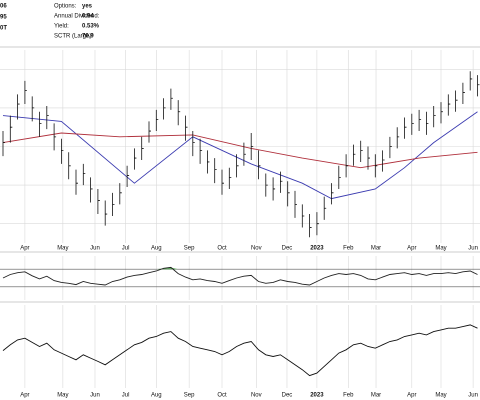 The image size is (480, 400). Describe the element at coordinates (3, 18) in the screenshot. I see `header-clipped: 95` at that location.